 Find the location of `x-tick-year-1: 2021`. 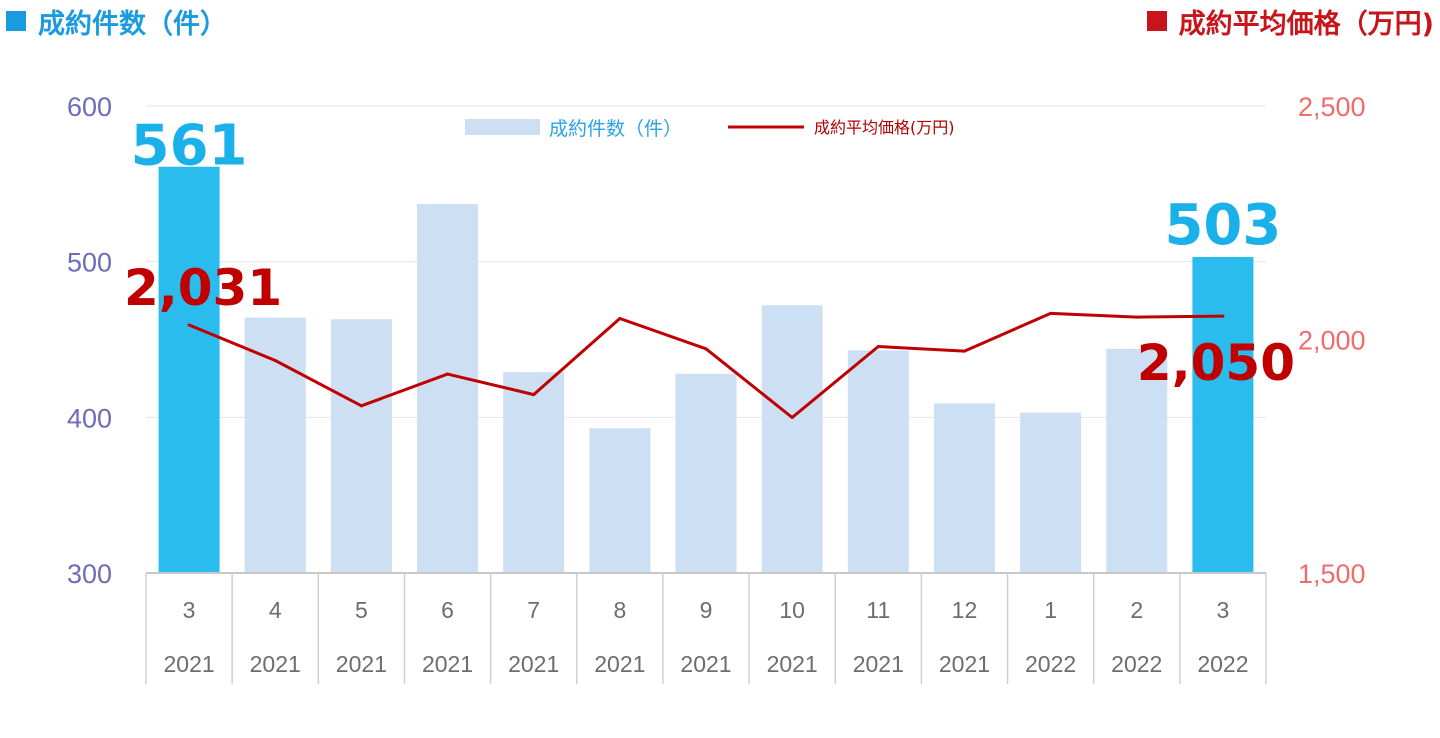

x-tick-year-1: 2021 is located at coordinates (275, 664).